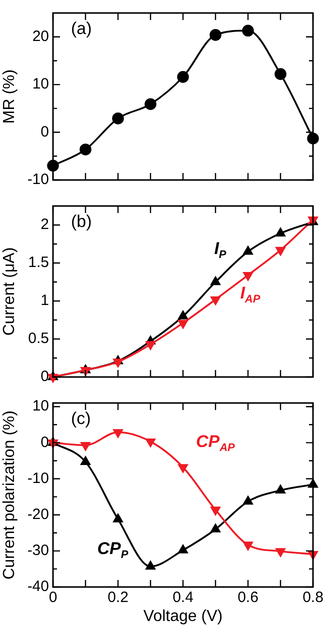 Image resolution: width=327 pixels, height=626 pixels. What do you see at coordinates (9, 495) in the screenshot?
I see `y-axis-title: Current polarization (%)` at bounding box center [9, 495].